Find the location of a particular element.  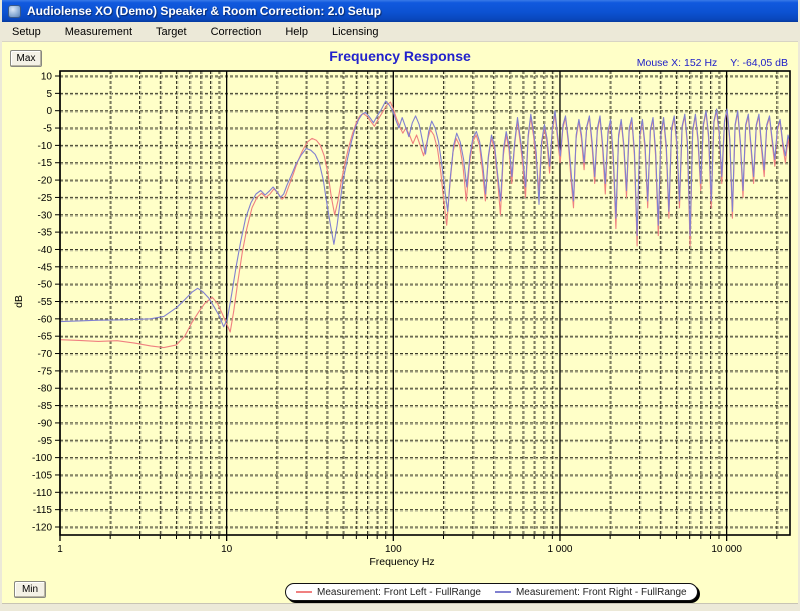

menu-item-licensing: Licensing is located at coordinates (355, 31).